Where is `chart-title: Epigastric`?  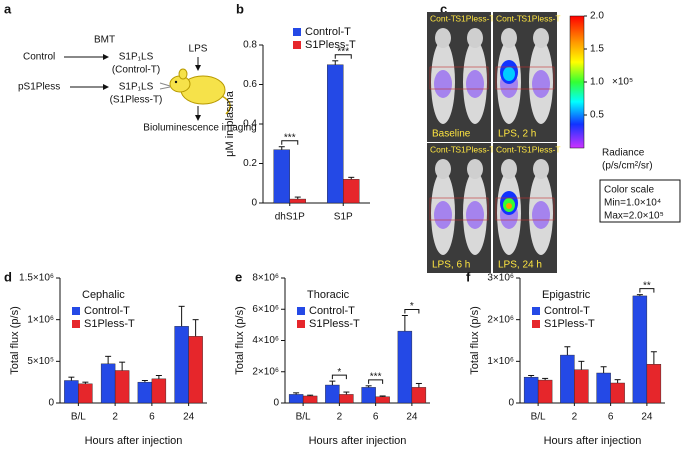
chart-title: Epigastric is located at coordinates (566, 295).